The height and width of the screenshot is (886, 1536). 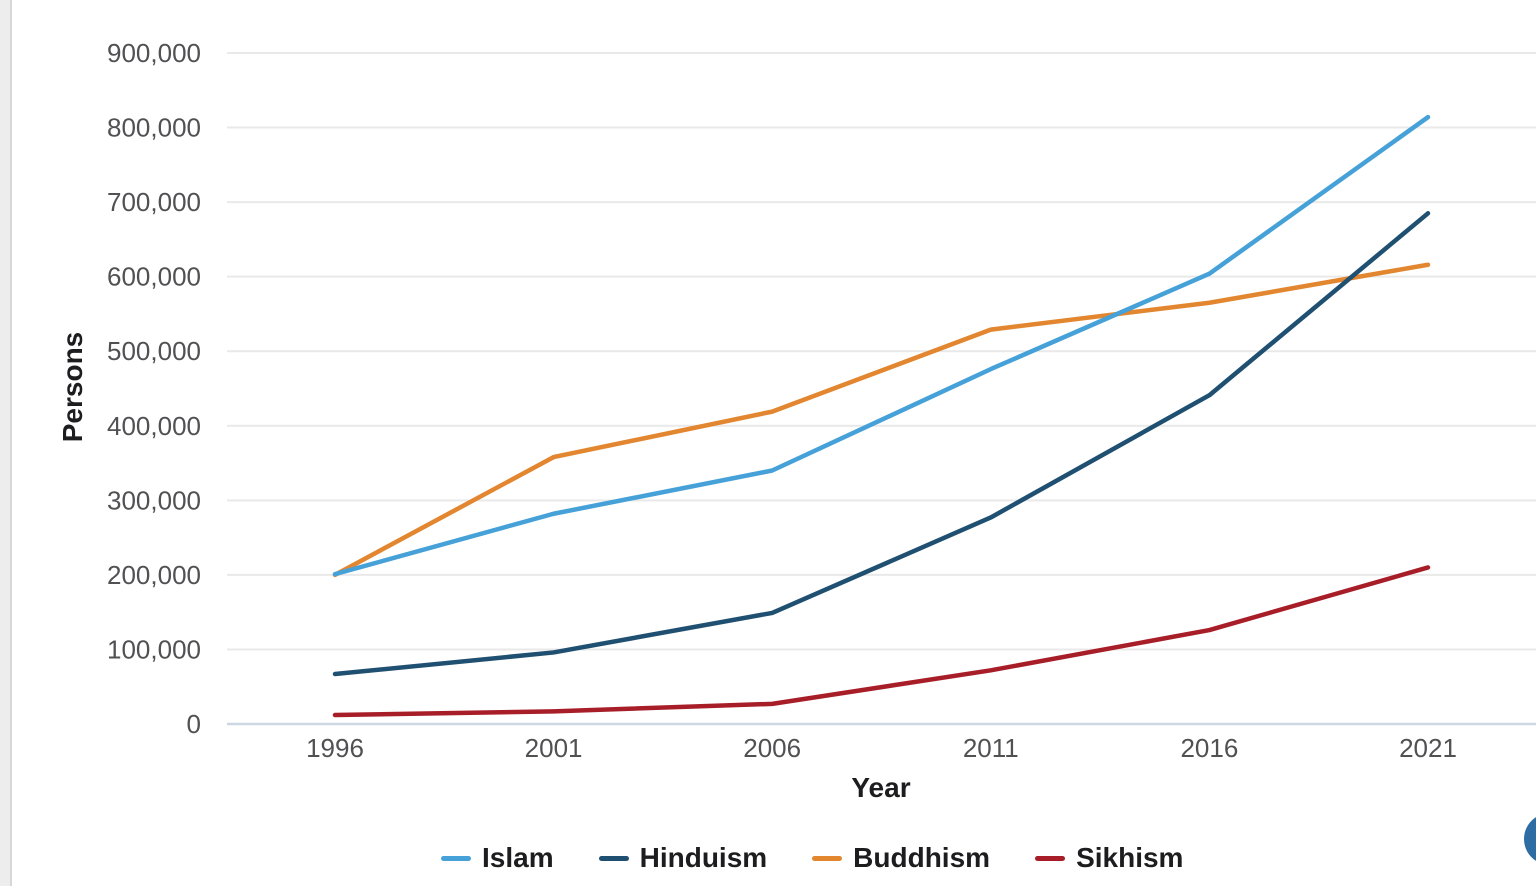 I want to click on y-tick-label: 0, so click(x=194, y=724).